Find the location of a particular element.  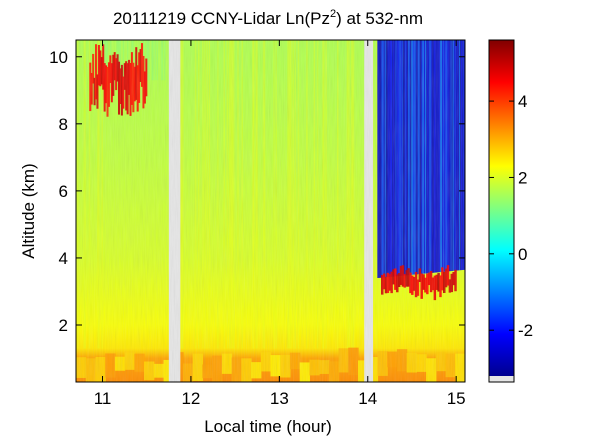

x-tick-label: 15 is located at coordinates (456, 398).